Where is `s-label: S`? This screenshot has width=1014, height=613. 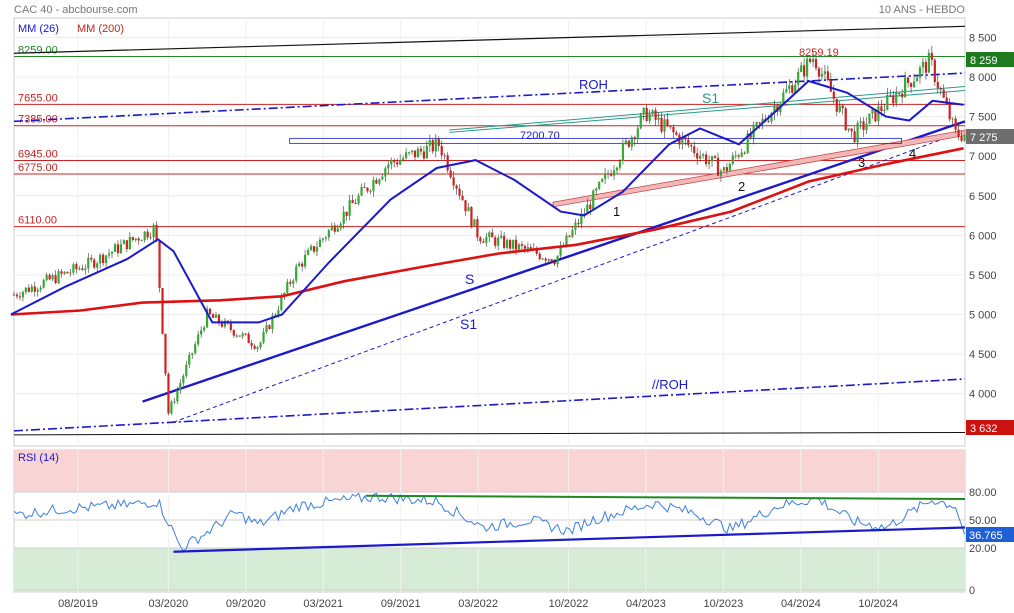 s-label: S is located at coordinates (469, 279).